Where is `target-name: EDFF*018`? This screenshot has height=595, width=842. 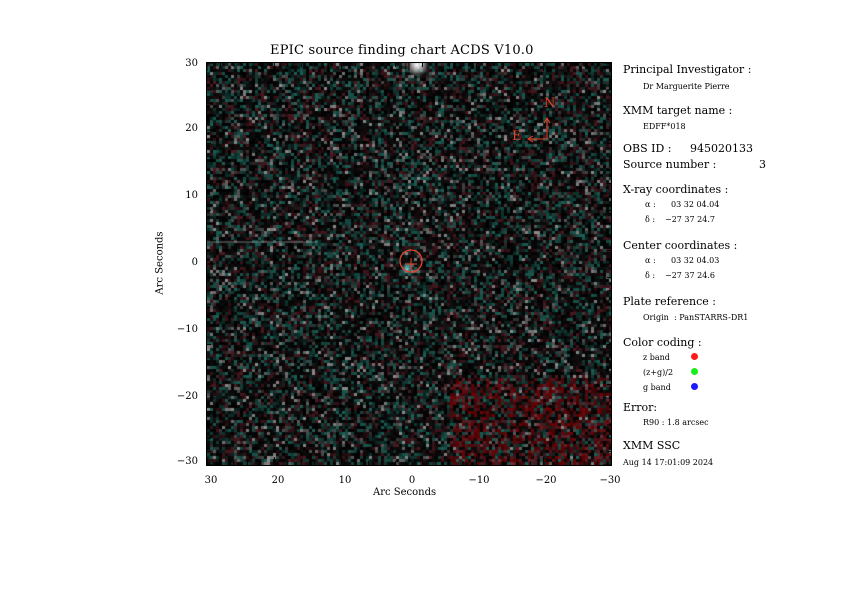 target-name: EDFF*018 is located at coordinates (664, 126).